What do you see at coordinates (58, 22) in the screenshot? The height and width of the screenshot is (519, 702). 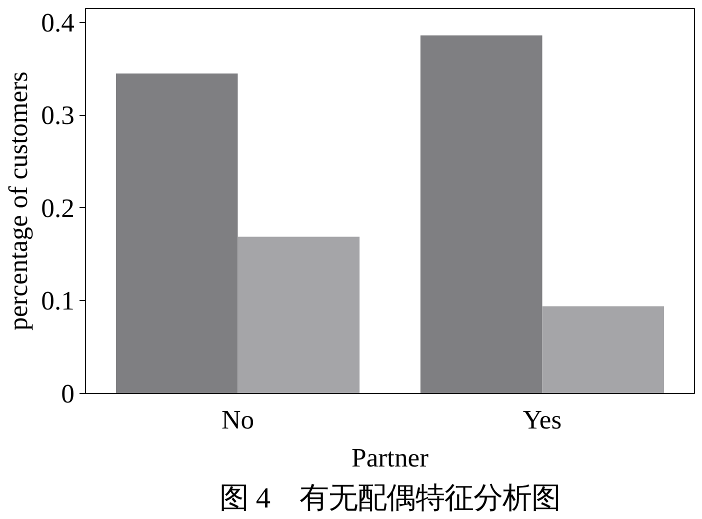 I see `y-tick-label: 0.4` at bounding box center [58, 22].